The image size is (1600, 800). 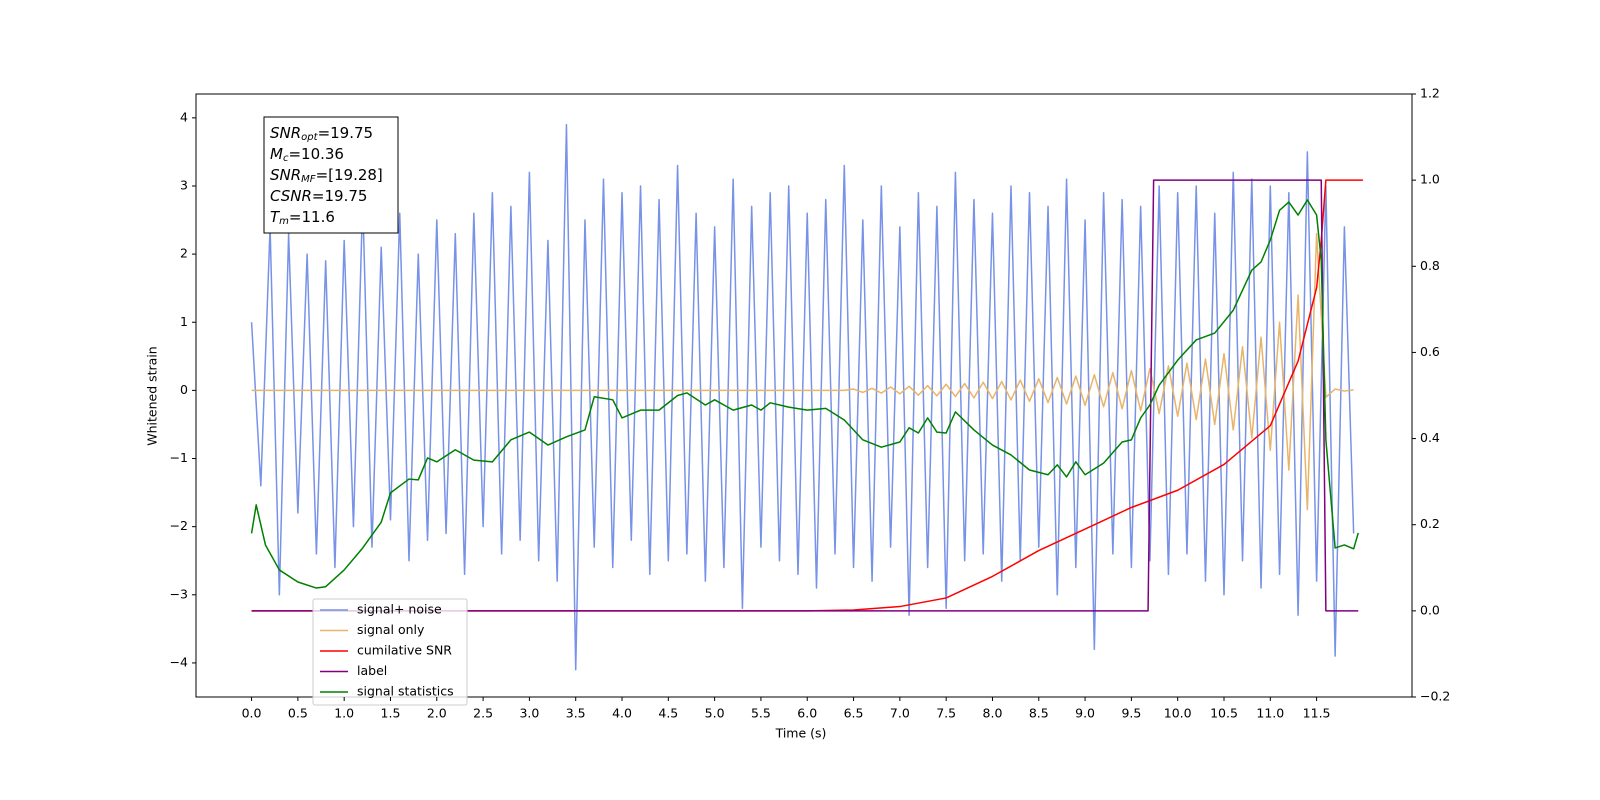 What do you see at coordinates (622, 713) in the screenshot?
I see `x-tick-label: 4.0` at bounding box center [622, 713].